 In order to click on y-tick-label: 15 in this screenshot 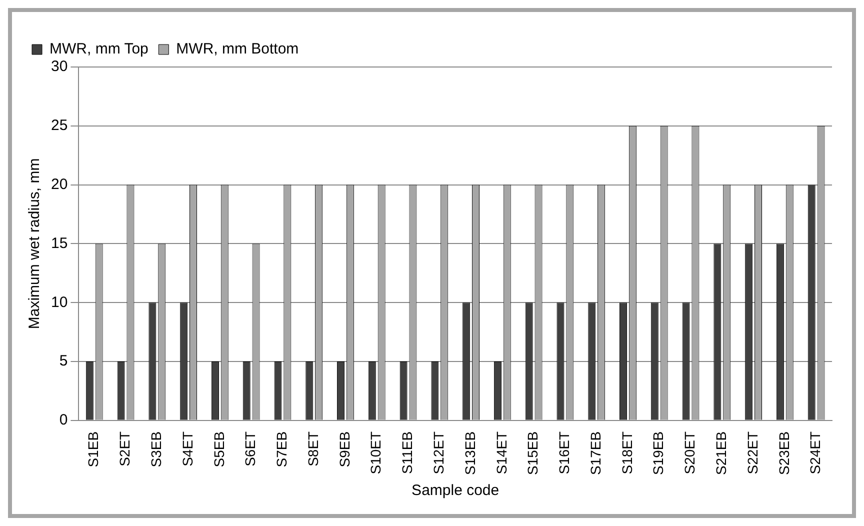, I will do `click(59, 243)`.